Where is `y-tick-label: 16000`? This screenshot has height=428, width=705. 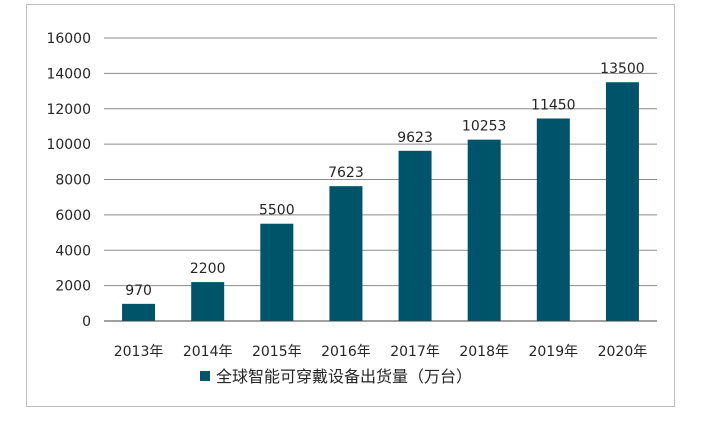 y-tick-label: 16000 is located at coordinates (68, 39).